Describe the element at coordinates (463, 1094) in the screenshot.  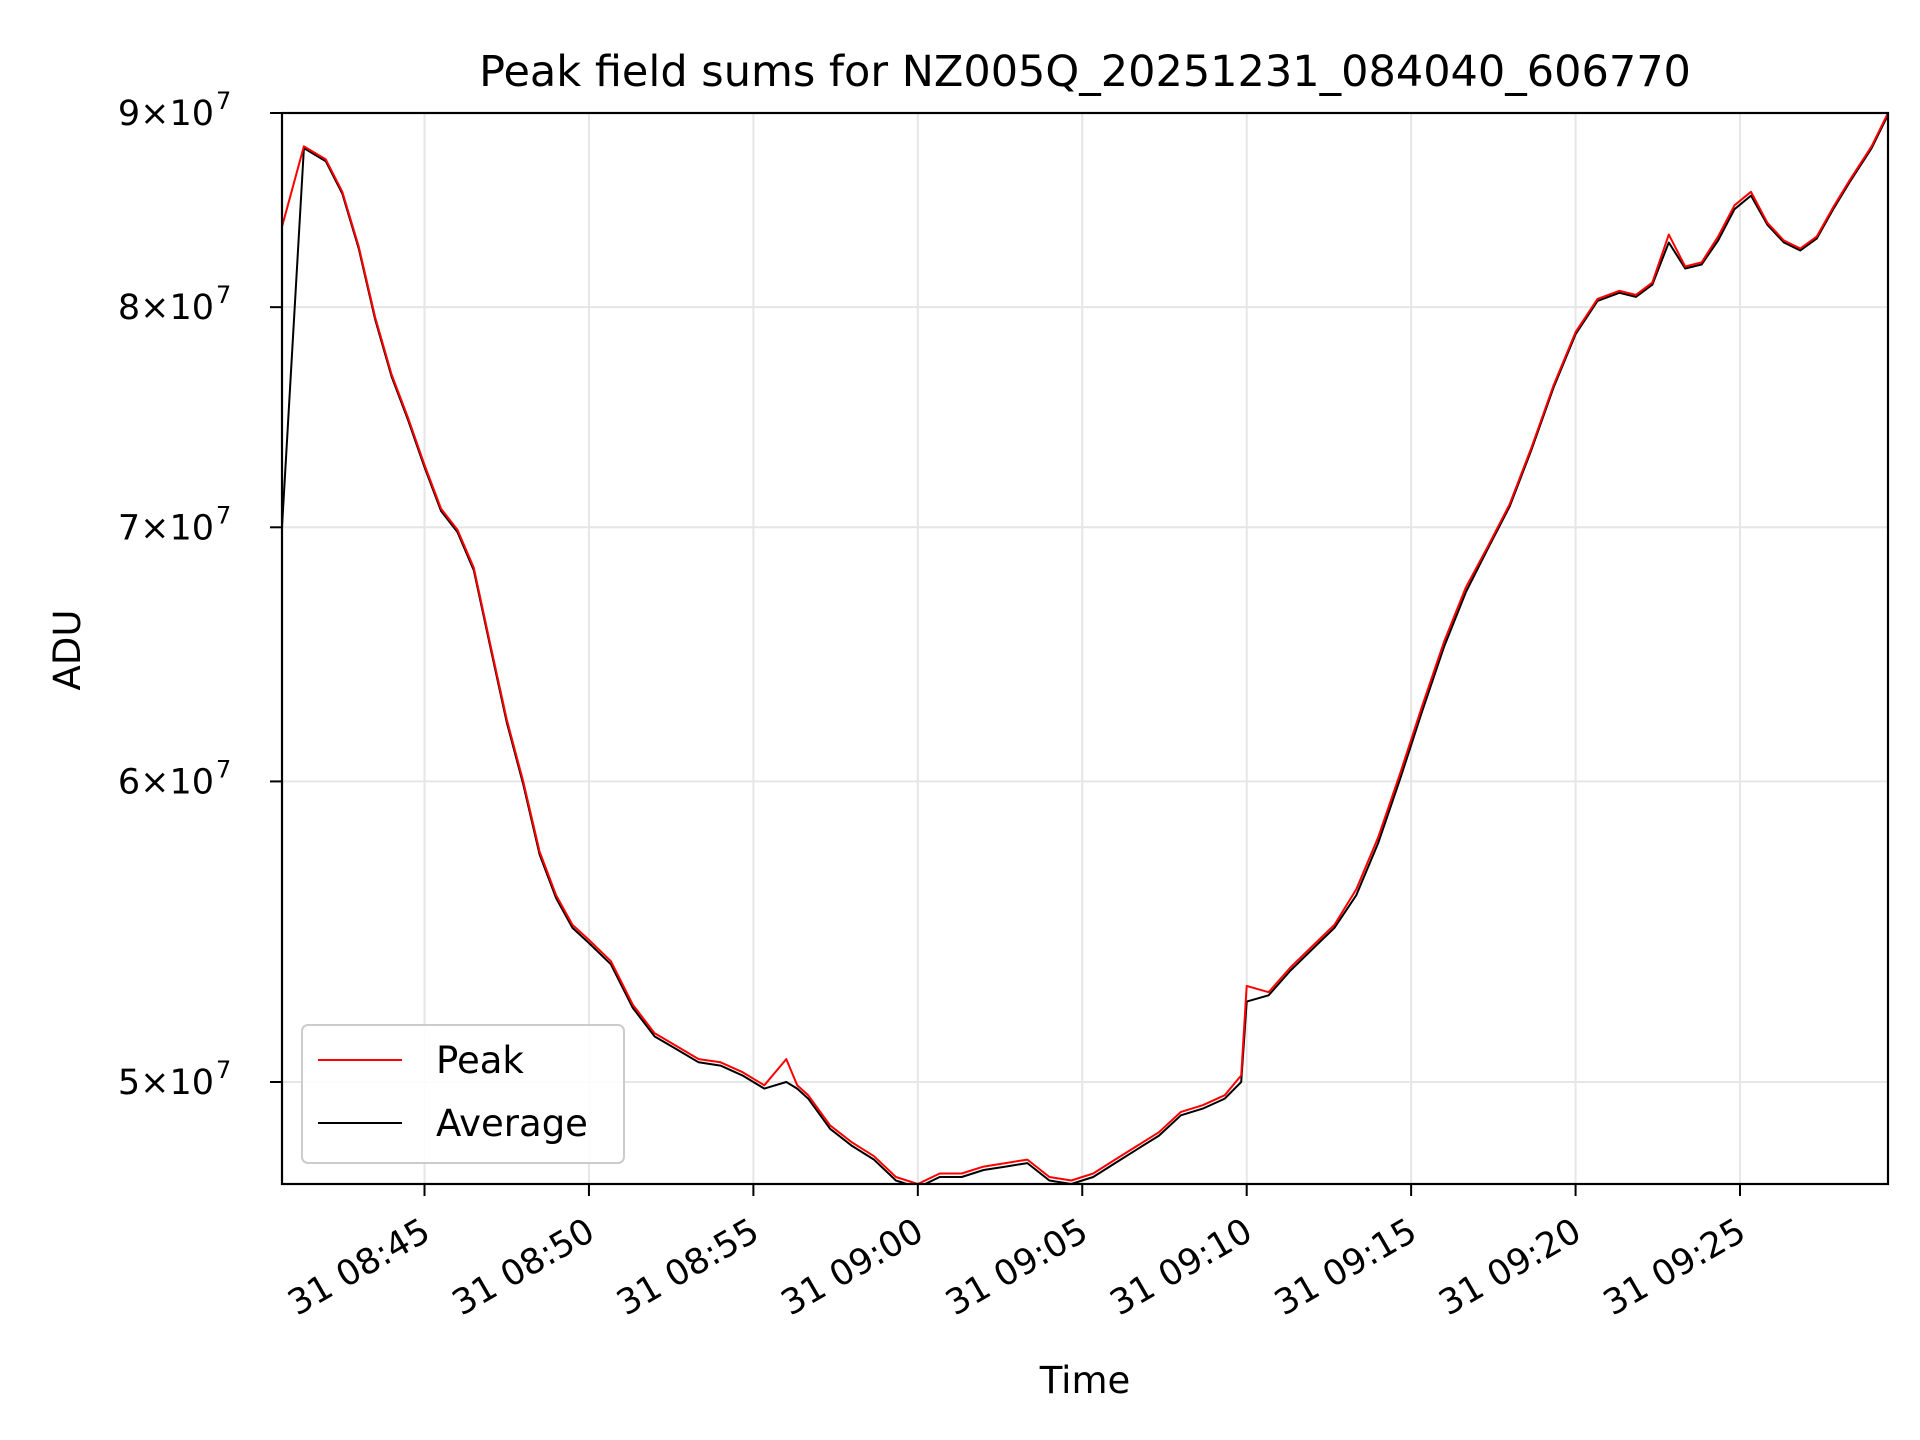
I see `legend: Peak Average` at that location.